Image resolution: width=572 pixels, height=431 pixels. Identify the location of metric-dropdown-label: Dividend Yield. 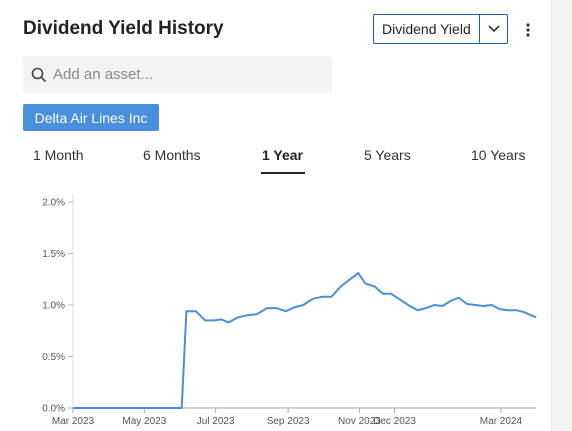
(426, 29).